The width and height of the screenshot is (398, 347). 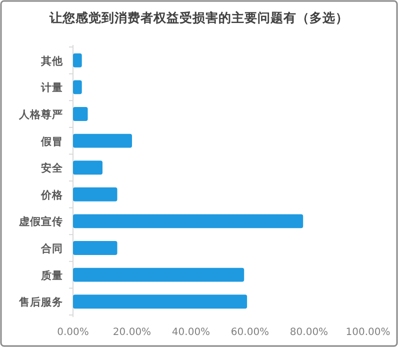 What do you see at coordinates (51, 248) in the screenshot?
I see `y-tick-label: 合同` at bounding box center [51, 248].